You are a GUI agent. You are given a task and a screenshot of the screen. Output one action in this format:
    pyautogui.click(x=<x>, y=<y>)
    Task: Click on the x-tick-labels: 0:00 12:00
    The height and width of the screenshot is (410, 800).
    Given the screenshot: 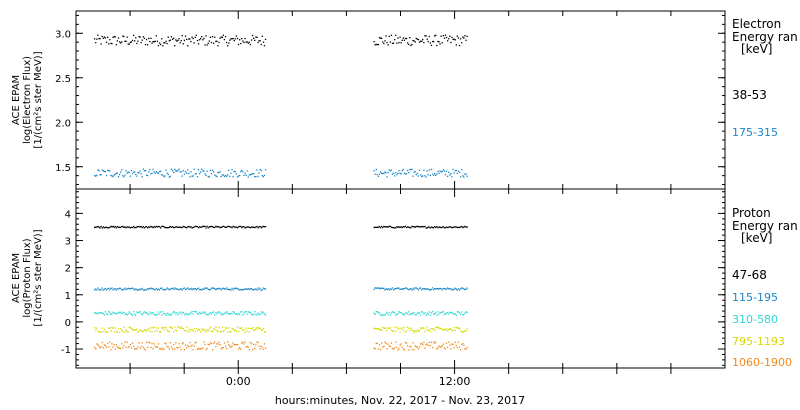 What is the action you would take?
    pyautogui.click(x=400, y=378)
    